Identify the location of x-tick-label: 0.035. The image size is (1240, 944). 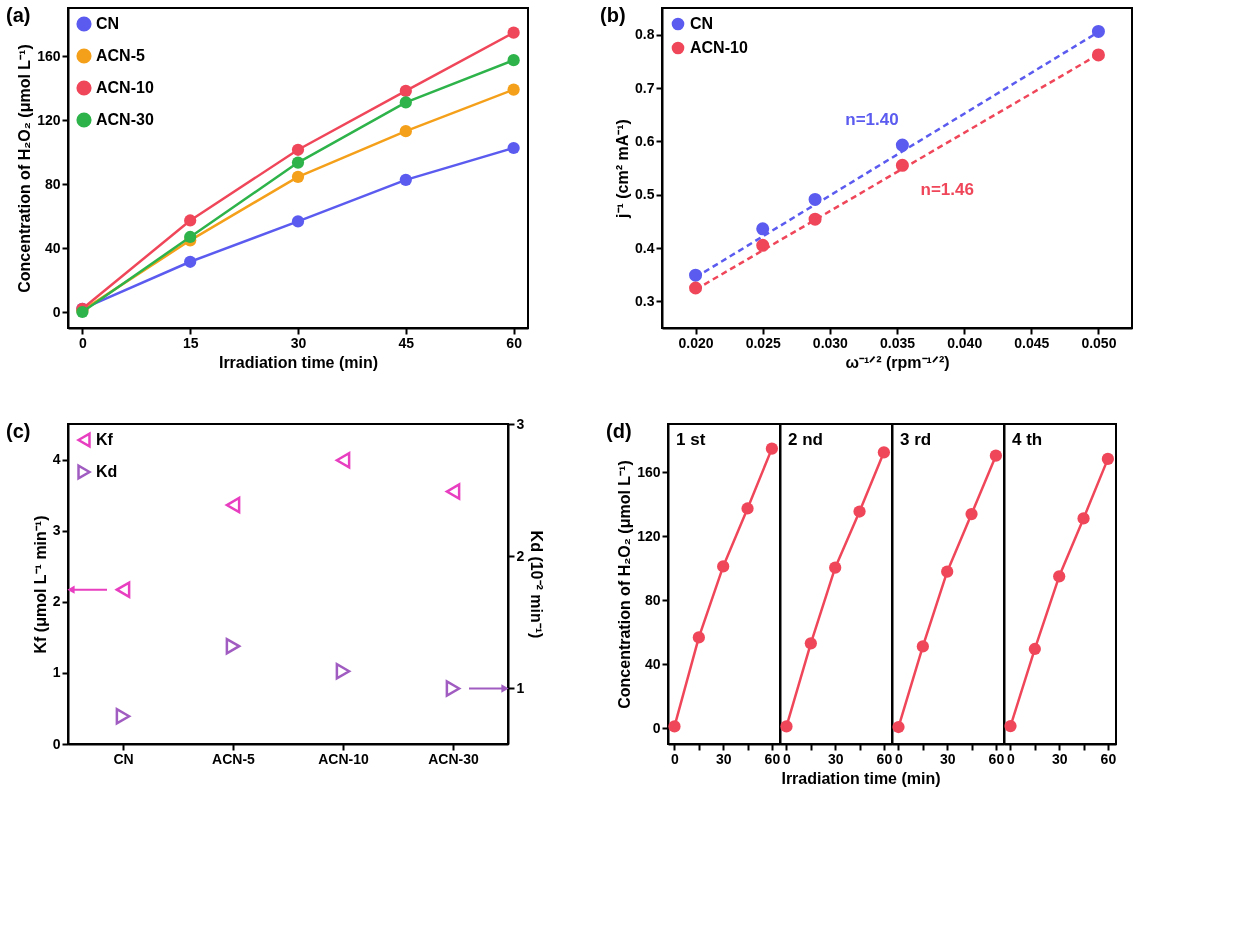
(897, 342).